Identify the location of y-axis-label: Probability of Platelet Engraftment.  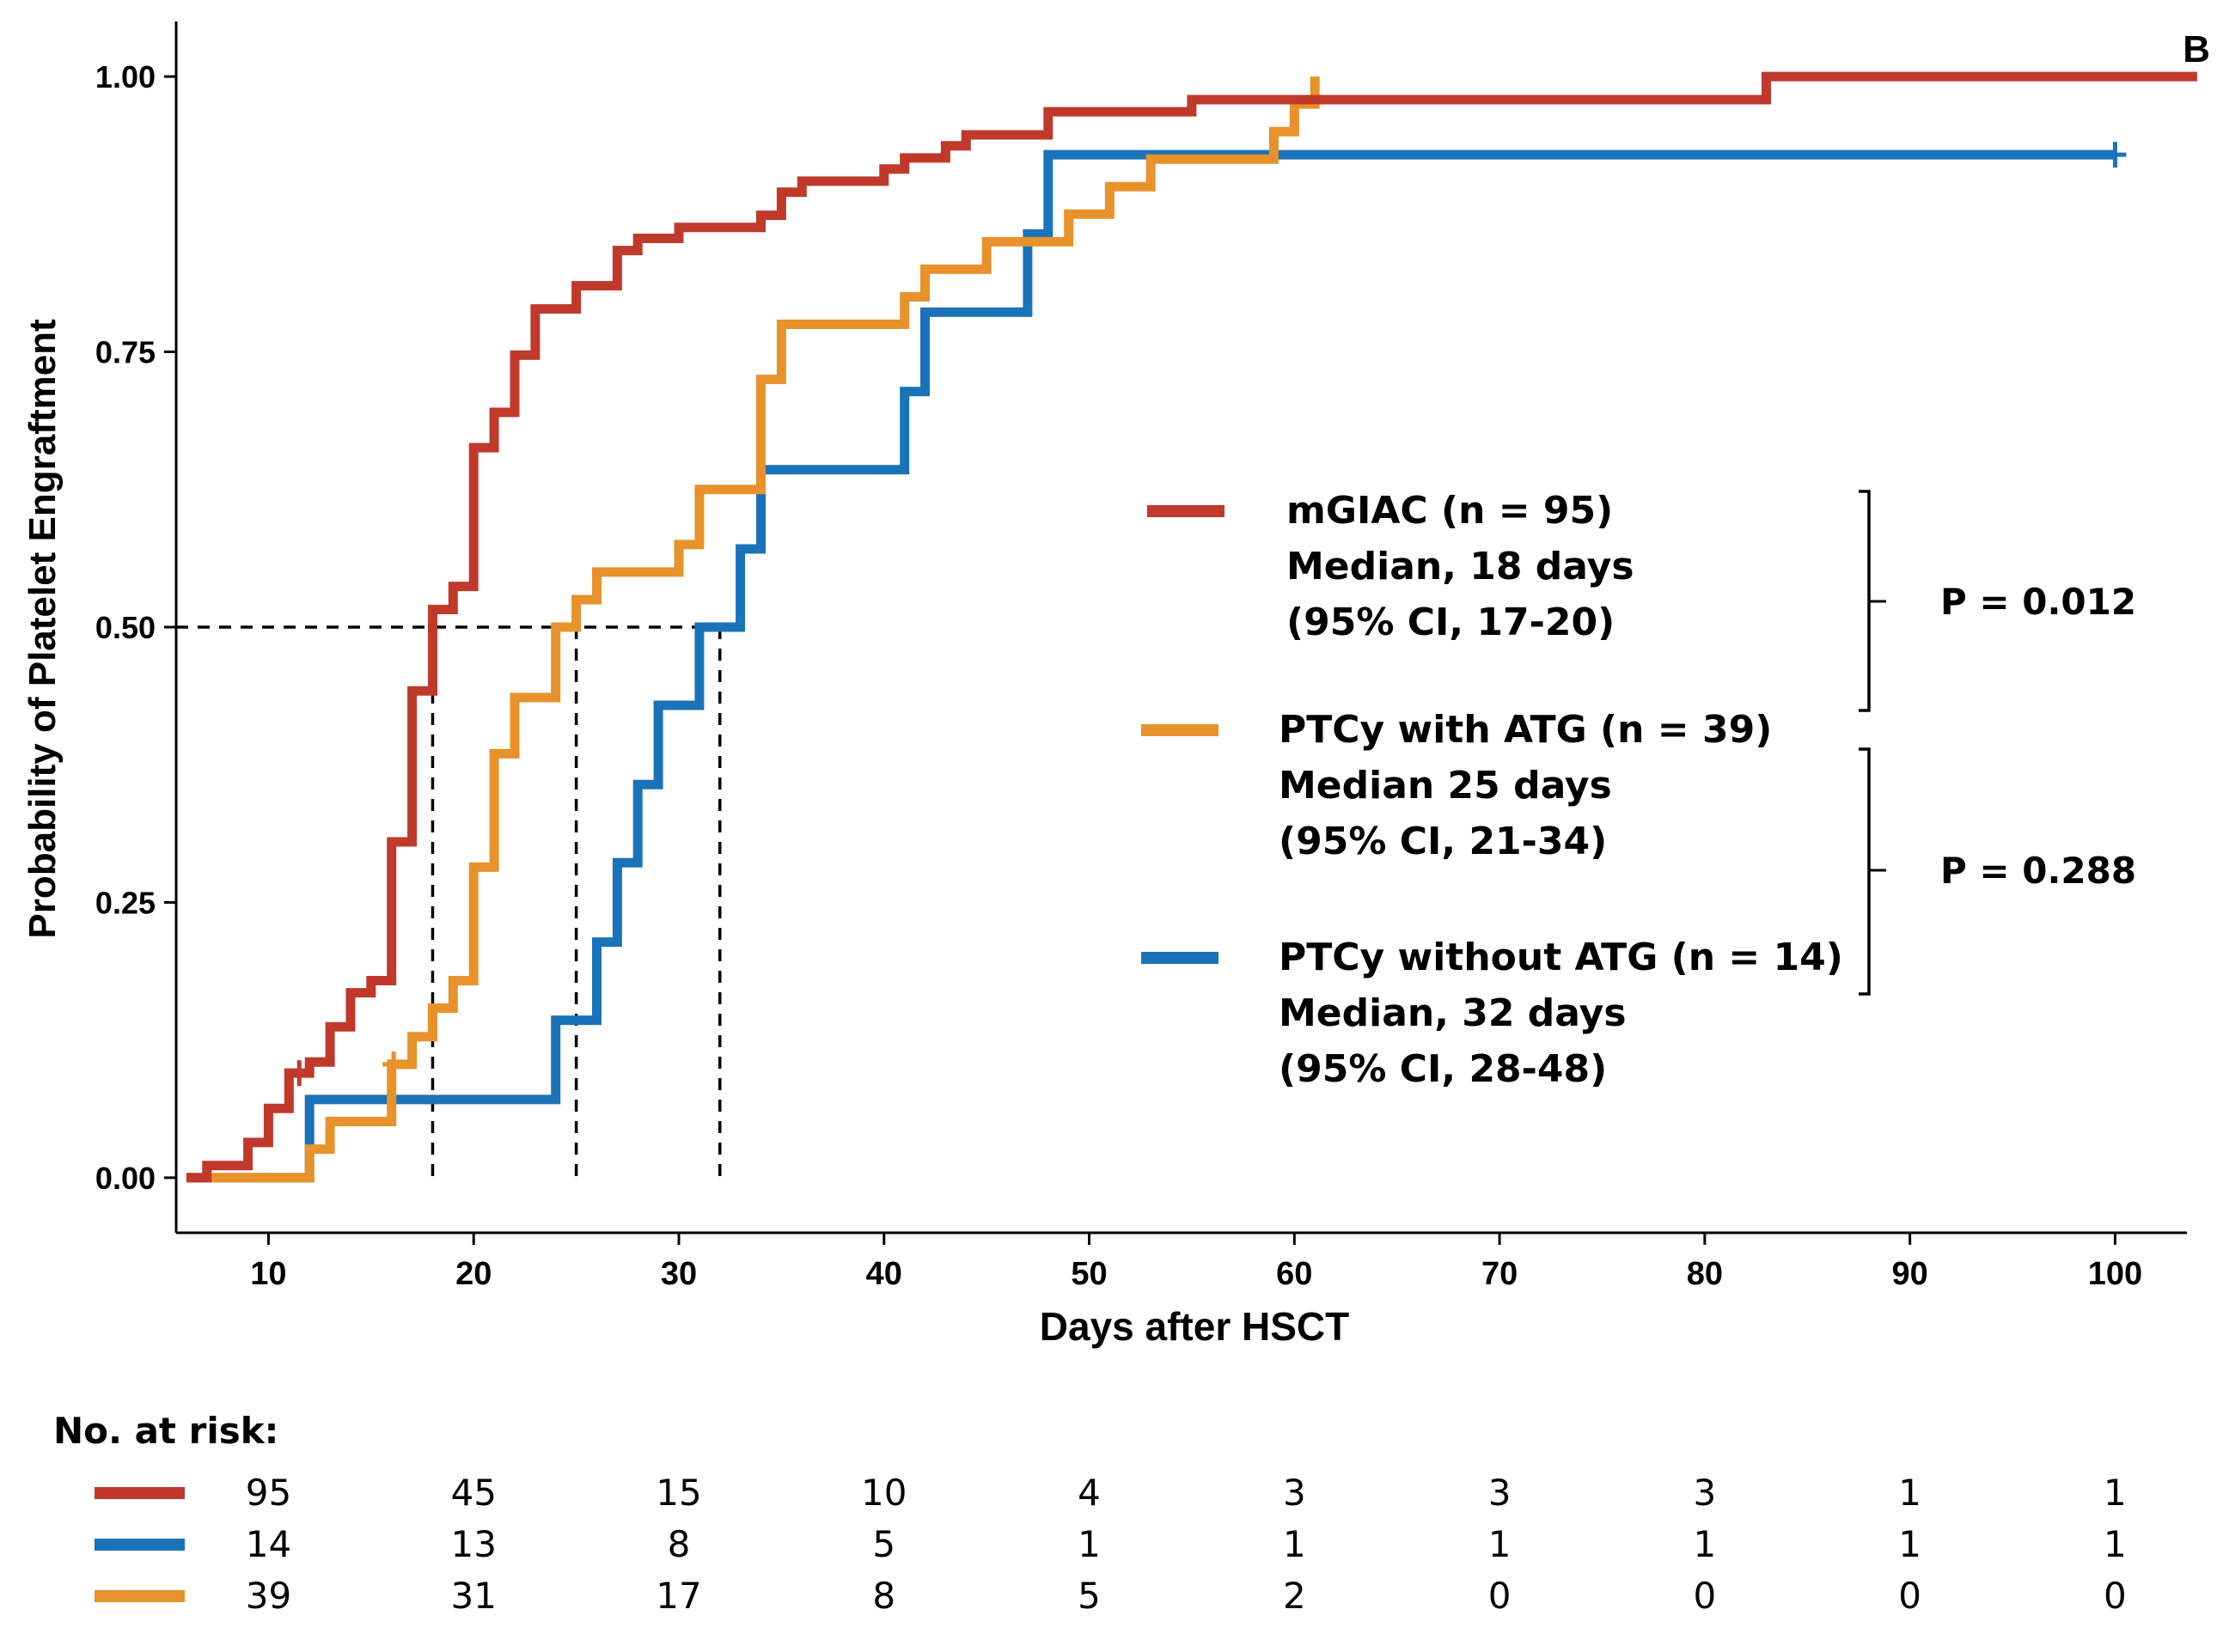
(42, 629).